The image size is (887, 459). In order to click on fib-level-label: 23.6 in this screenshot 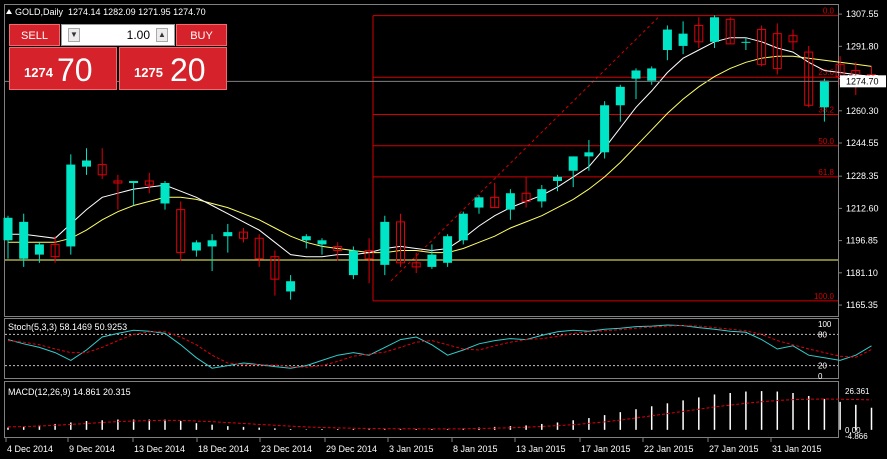, I will do `click(826, 72)`.